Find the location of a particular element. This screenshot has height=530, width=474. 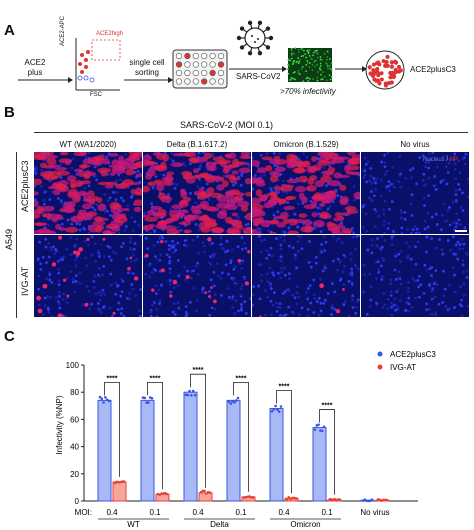

col-label-omicron: Omicron (B.1.529) is located at coordinates (306, 144).